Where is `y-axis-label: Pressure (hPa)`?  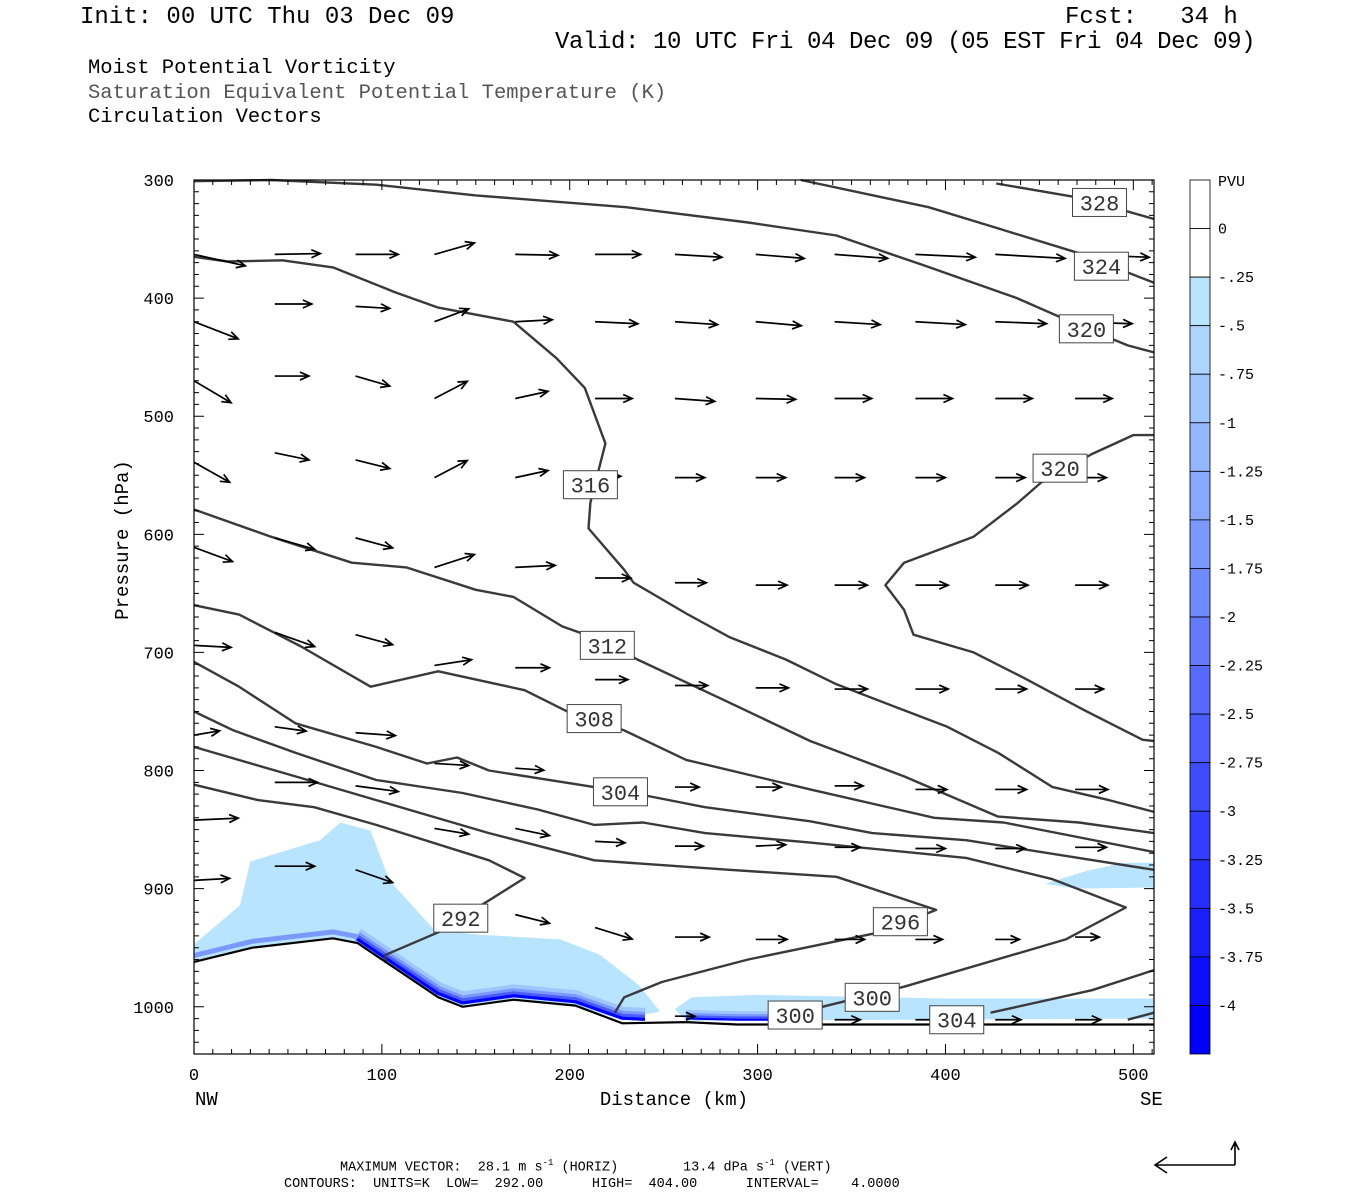
y-axis-label: Pressure (hPa) is located at coordinates (123, 540).